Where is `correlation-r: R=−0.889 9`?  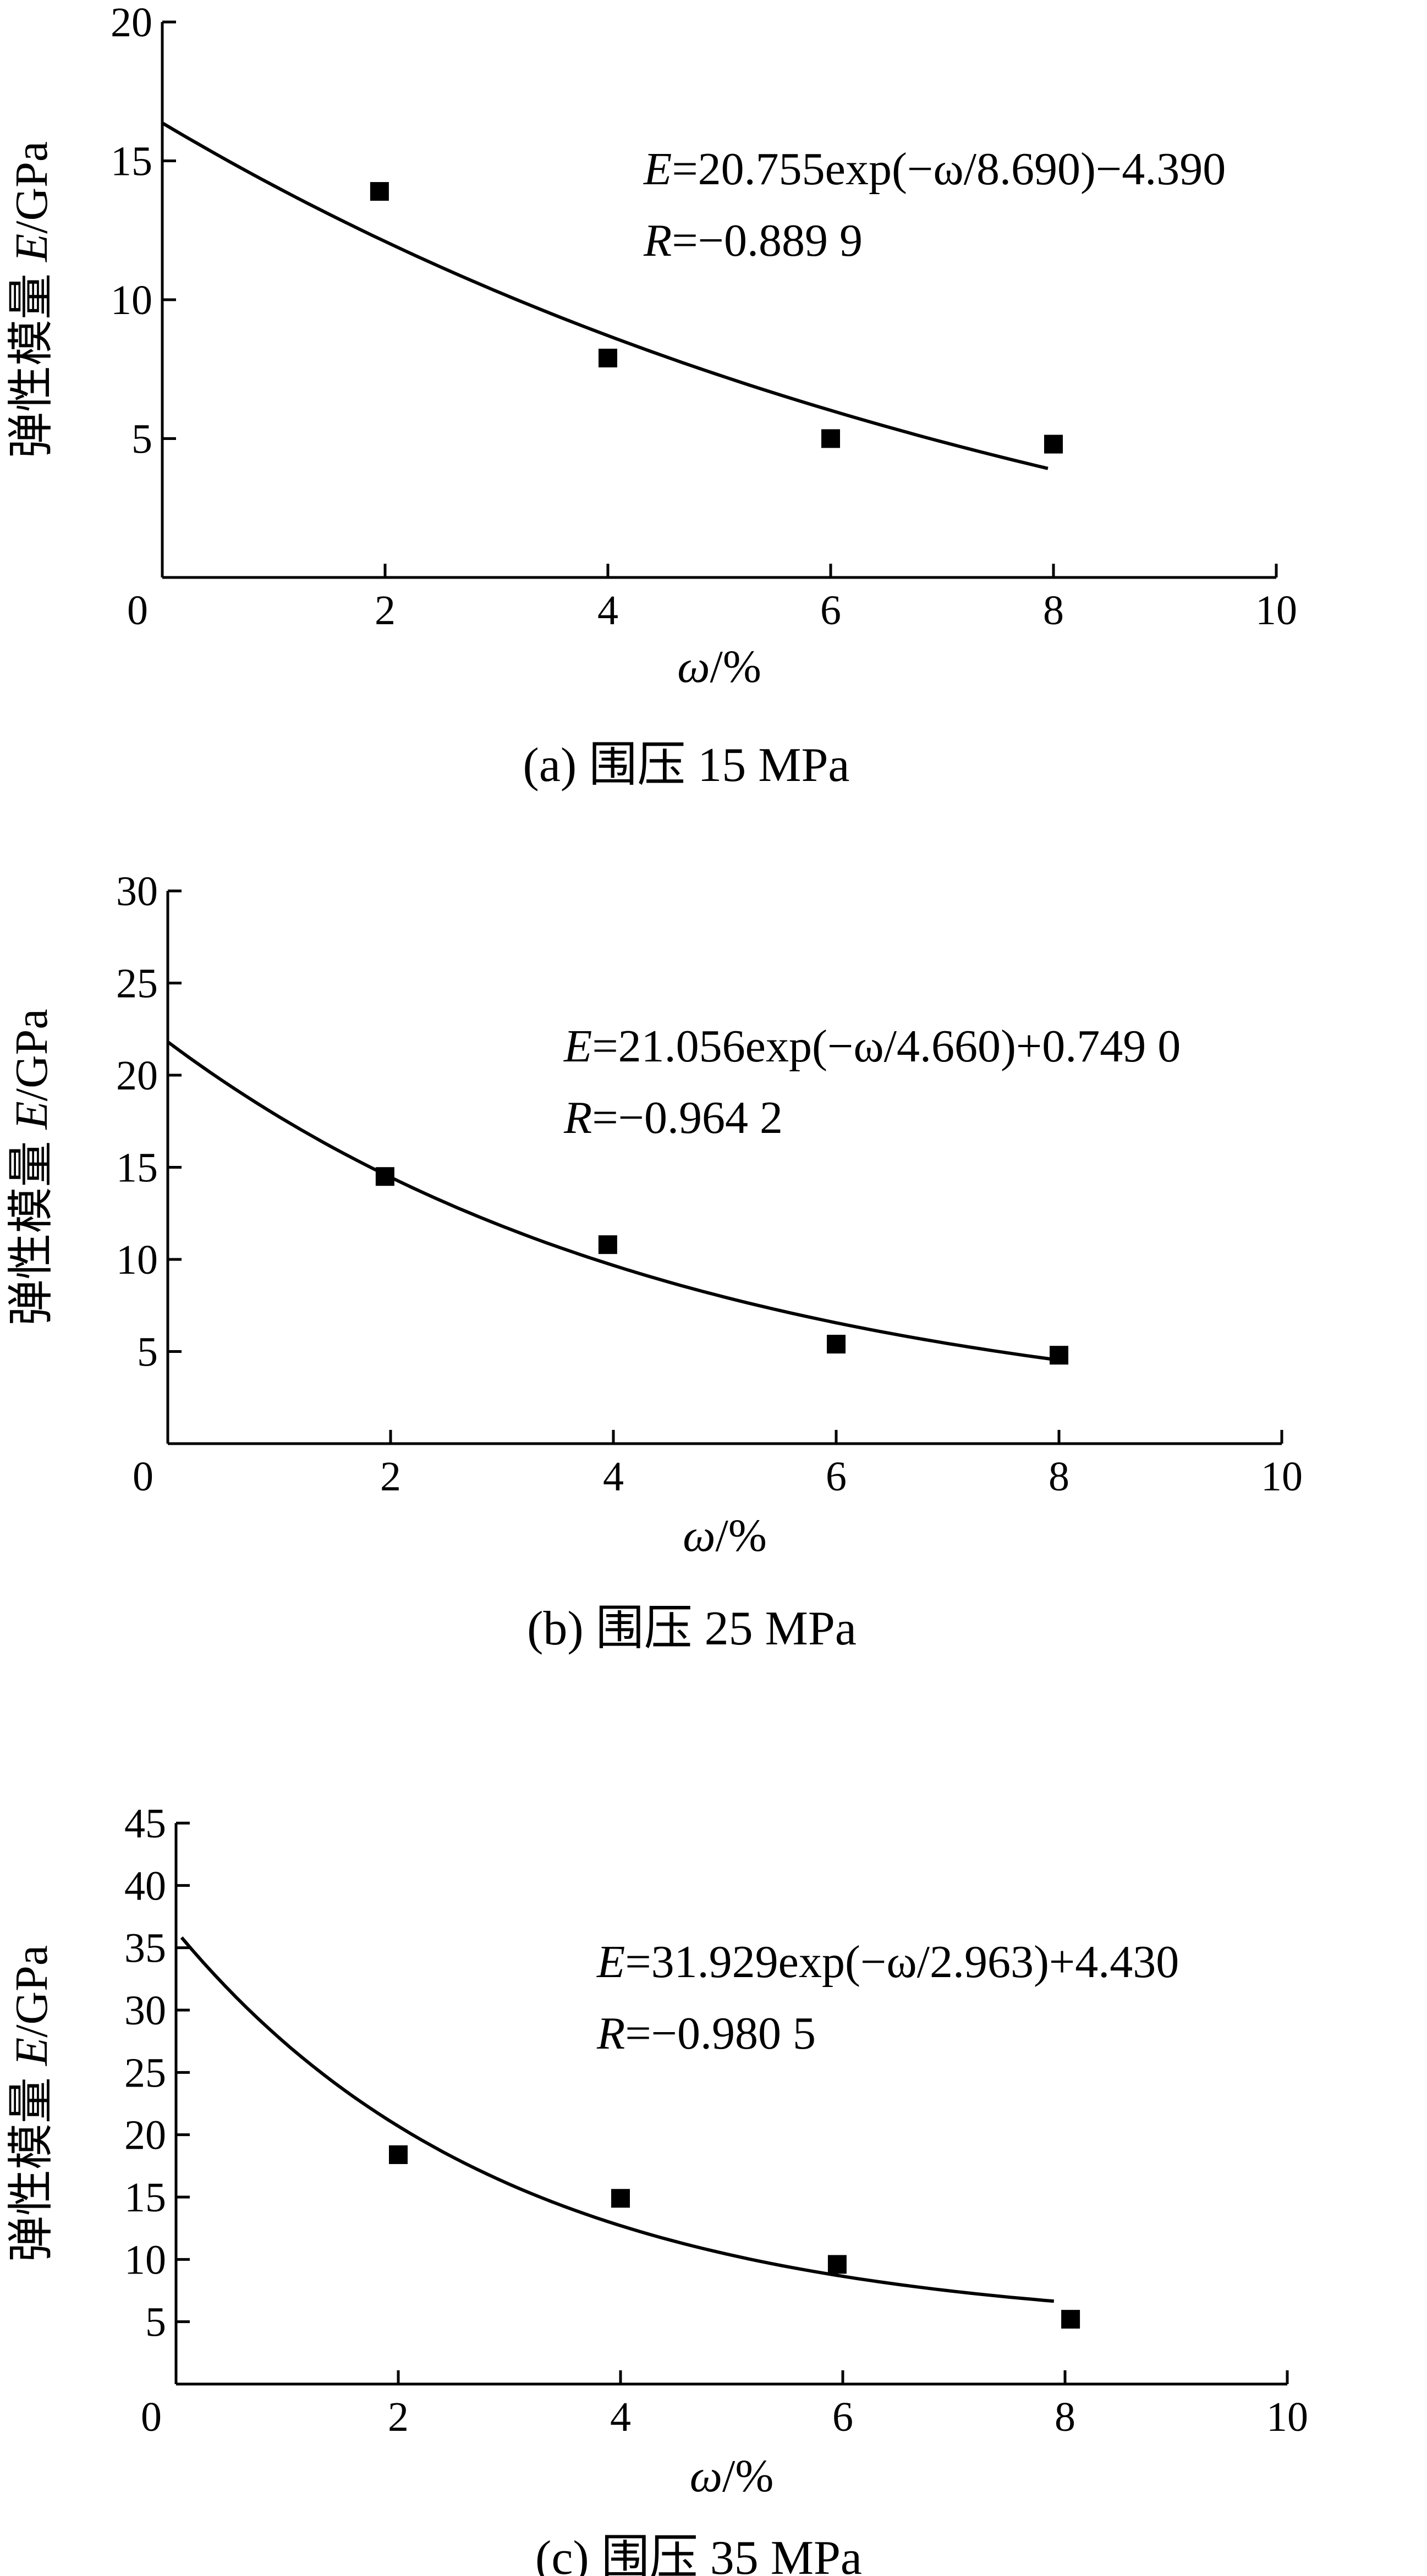
correlation-r: R=−0.889 9 is located at coordinates (753, 240).